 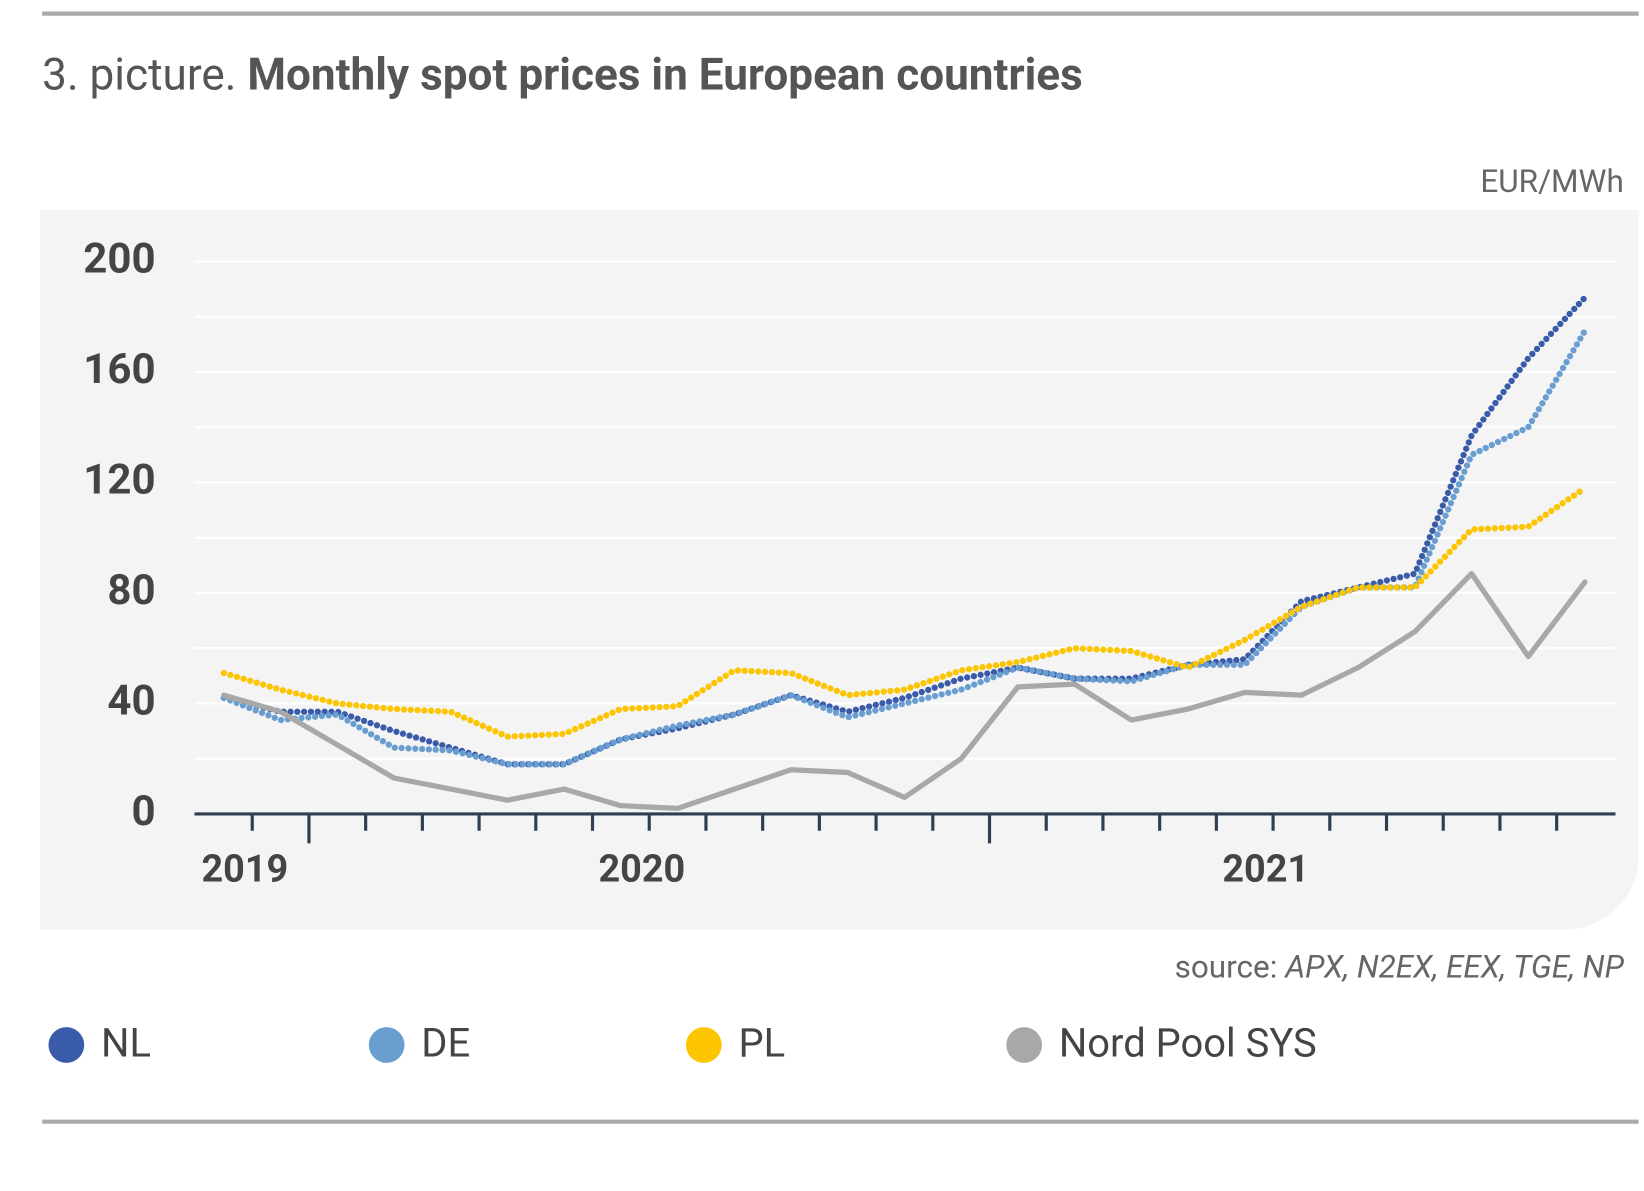 What do you see at coordinates (119, 369) in the screenshot?
I see `y-tick-label: 160` at bounding box center [119, 369].